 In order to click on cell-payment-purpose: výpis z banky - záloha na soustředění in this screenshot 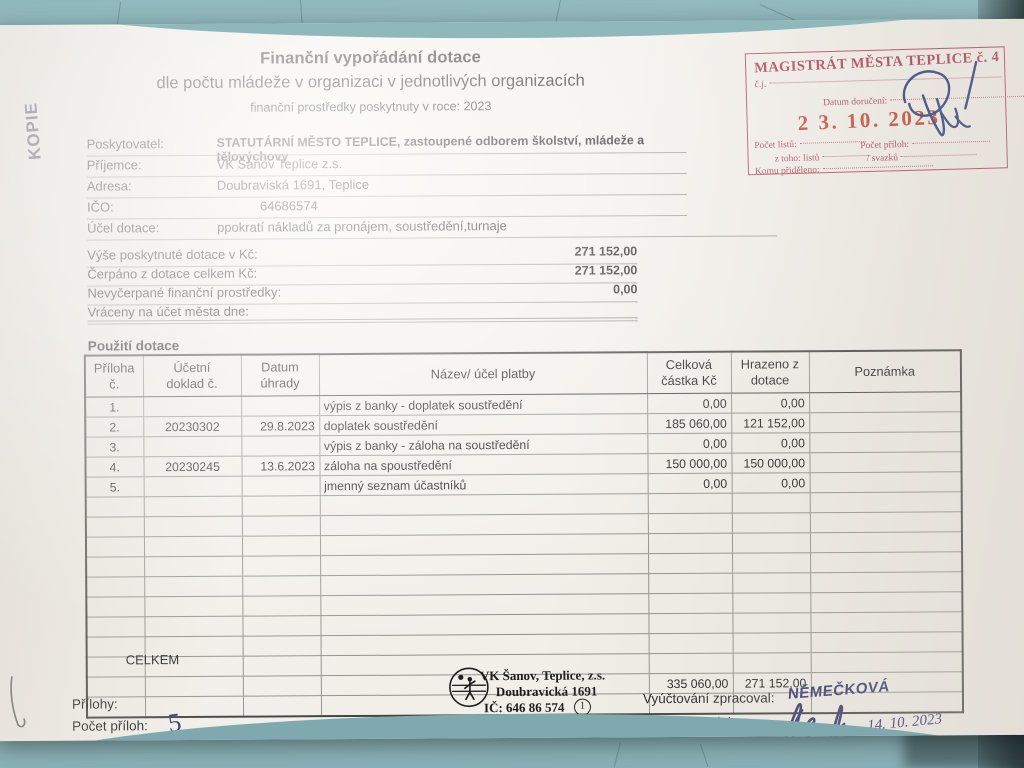, I will do `click(483, 444)`.